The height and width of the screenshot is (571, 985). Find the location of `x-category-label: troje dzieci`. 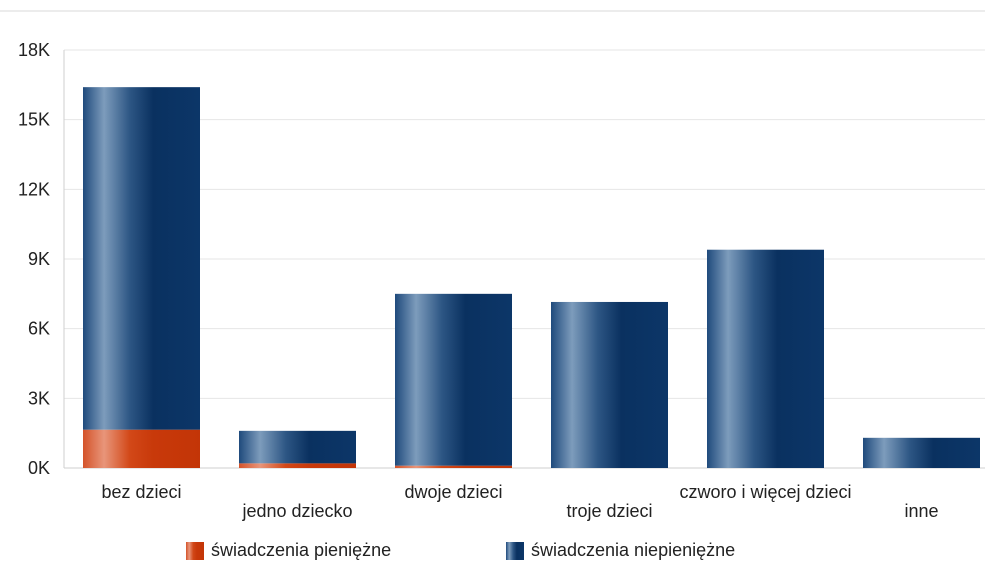

x-category-label: troje dzieci is located at coordinates (609, 511).